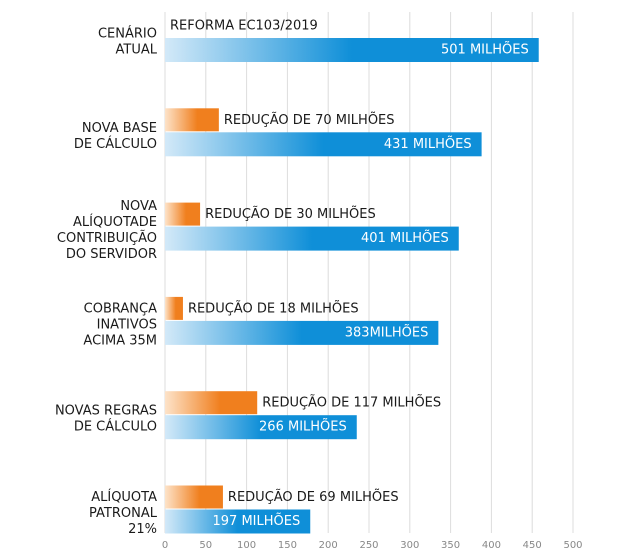 This screenshot has width=620, height=555. What do you see at coordinates (273, 308) in the screenshot?
I see `reduction-label: REDUÇÃO DE 18 MILHÕES` at bounding box center [273, 308].